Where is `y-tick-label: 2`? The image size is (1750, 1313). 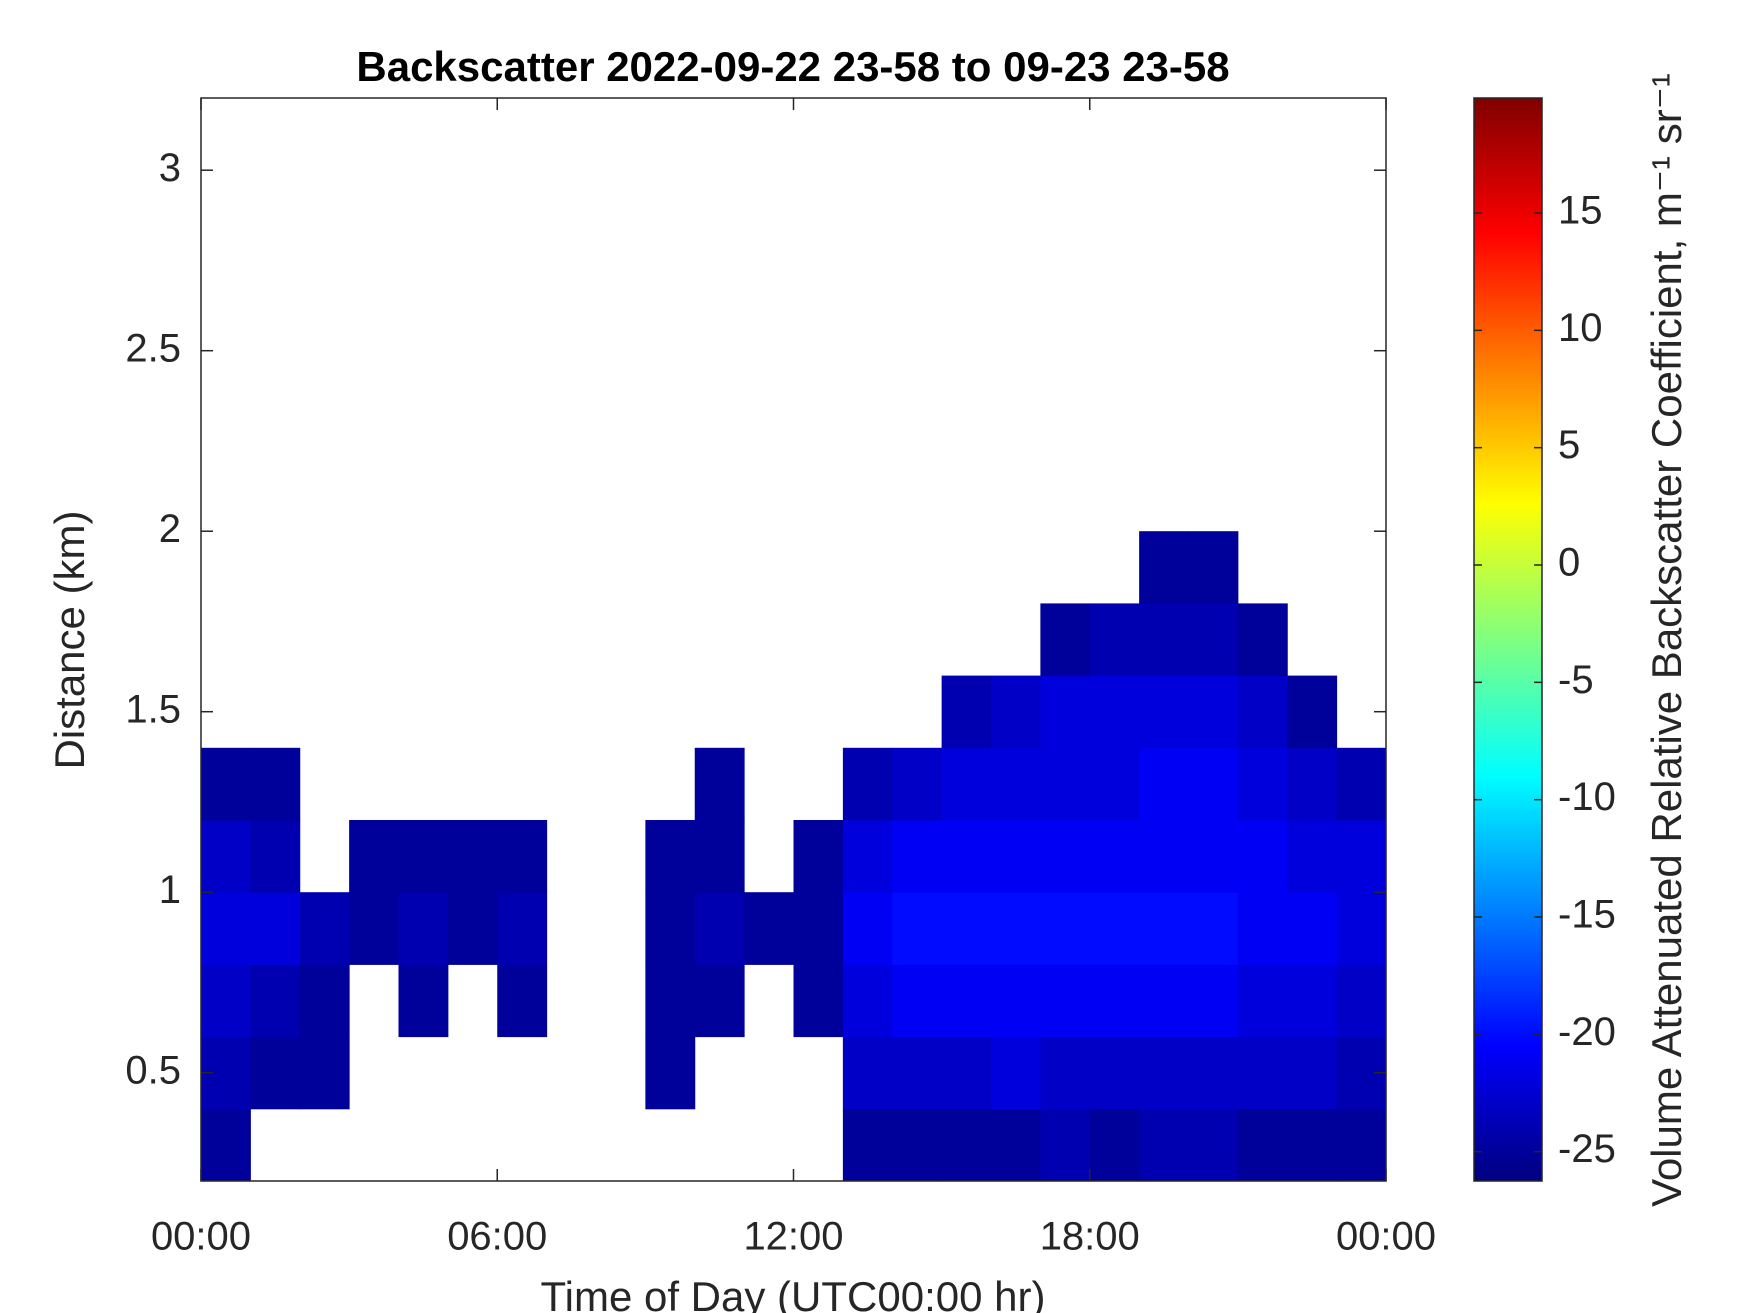 y-tick-label: 2 is located at coordinates (170, 529).